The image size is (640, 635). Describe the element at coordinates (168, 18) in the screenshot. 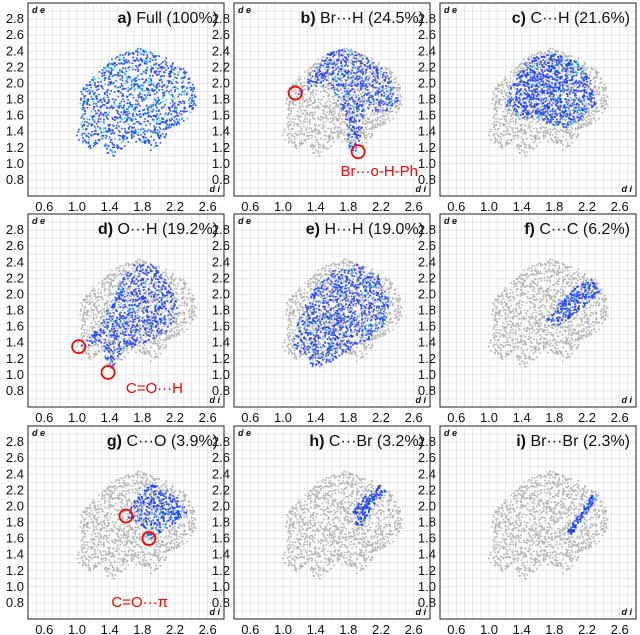

I see `panel-title: a) Full (100%)` at that location.